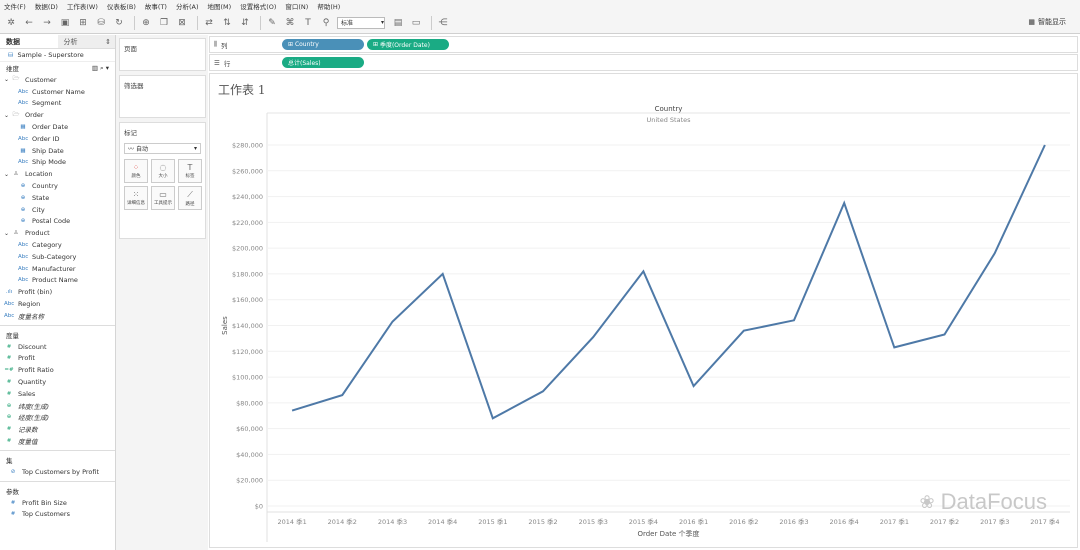  What do you see at coordinates (57, 370) in the screenshot?
I see `field-item: =# Profit Ratio` at bounding box center [57, 370].